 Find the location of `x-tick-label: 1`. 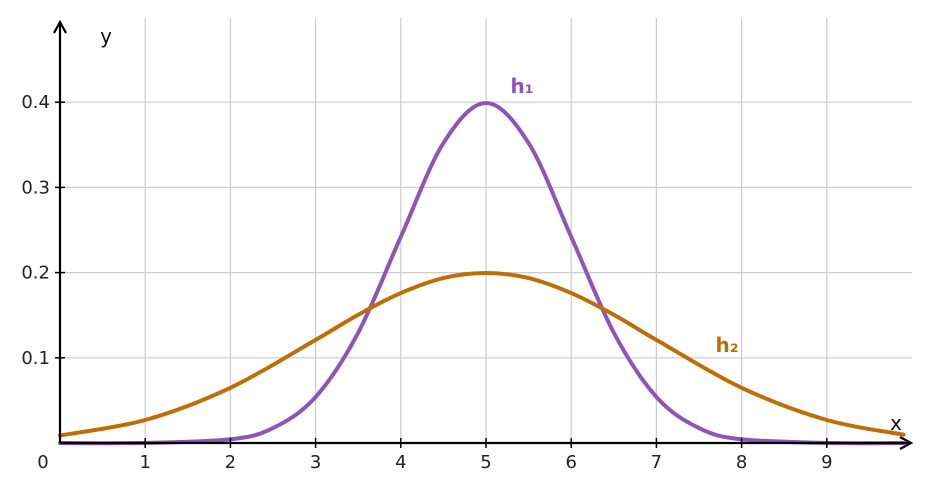

x-tick-label: 1 is located at coordinates (144, 462).